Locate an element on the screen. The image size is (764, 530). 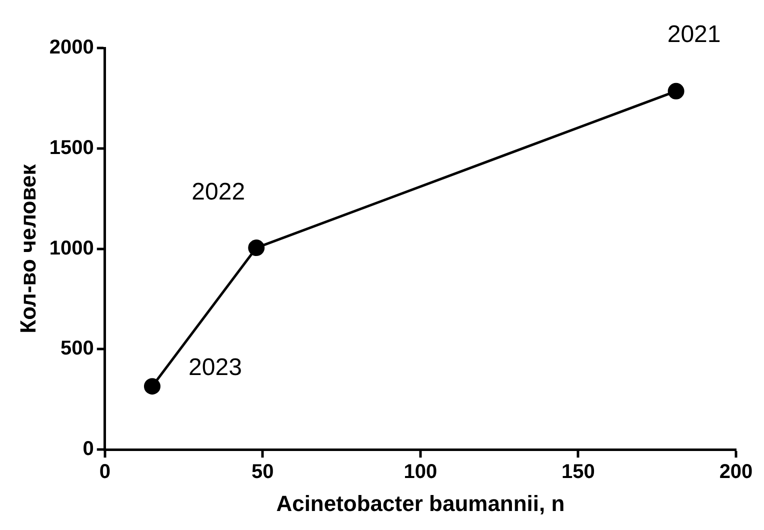
annotation: 2023 is located at coordinates (215, 367).